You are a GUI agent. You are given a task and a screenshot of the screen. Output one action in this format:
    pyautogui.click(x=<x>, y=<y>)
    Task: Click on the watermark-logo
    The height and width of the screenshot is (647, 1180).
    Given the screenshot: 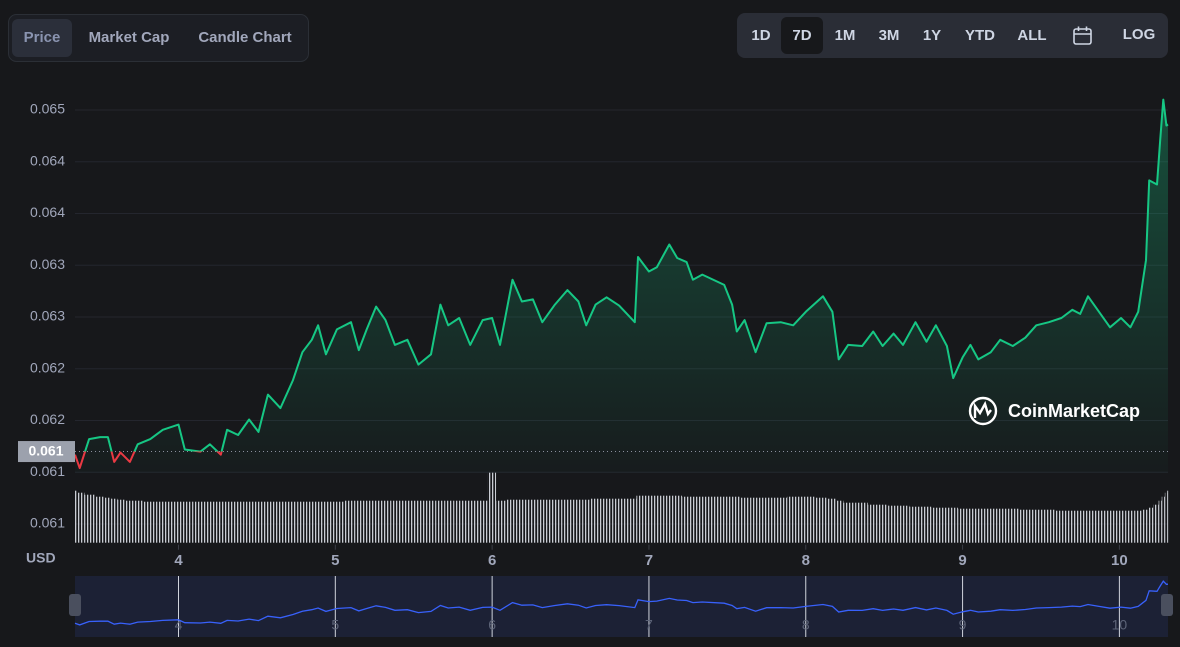 What is the action you would take?
    pyautogui.click(x=983, y=411)
    